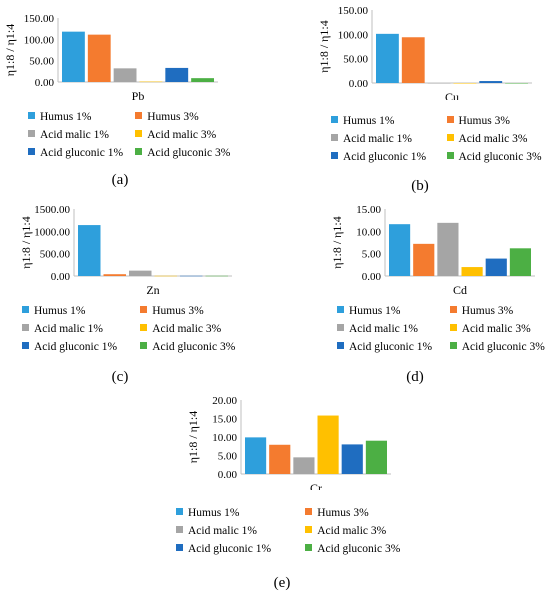 Image resolution: width=550 pixels, height=596 pixels. I want to click on panel-label: (c), so click(120, 377).